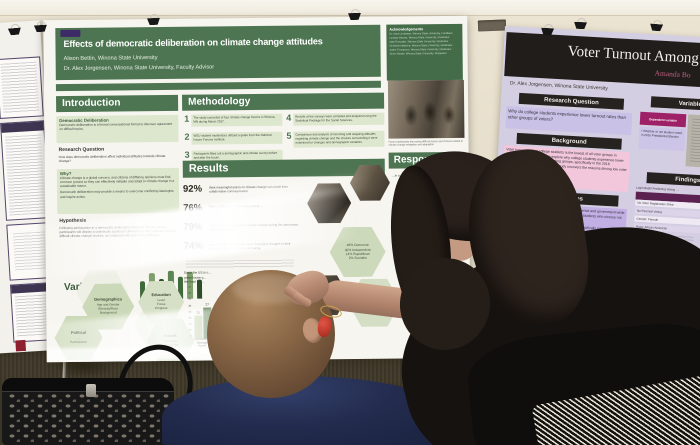  I want to click on bar, so click(198, 327).